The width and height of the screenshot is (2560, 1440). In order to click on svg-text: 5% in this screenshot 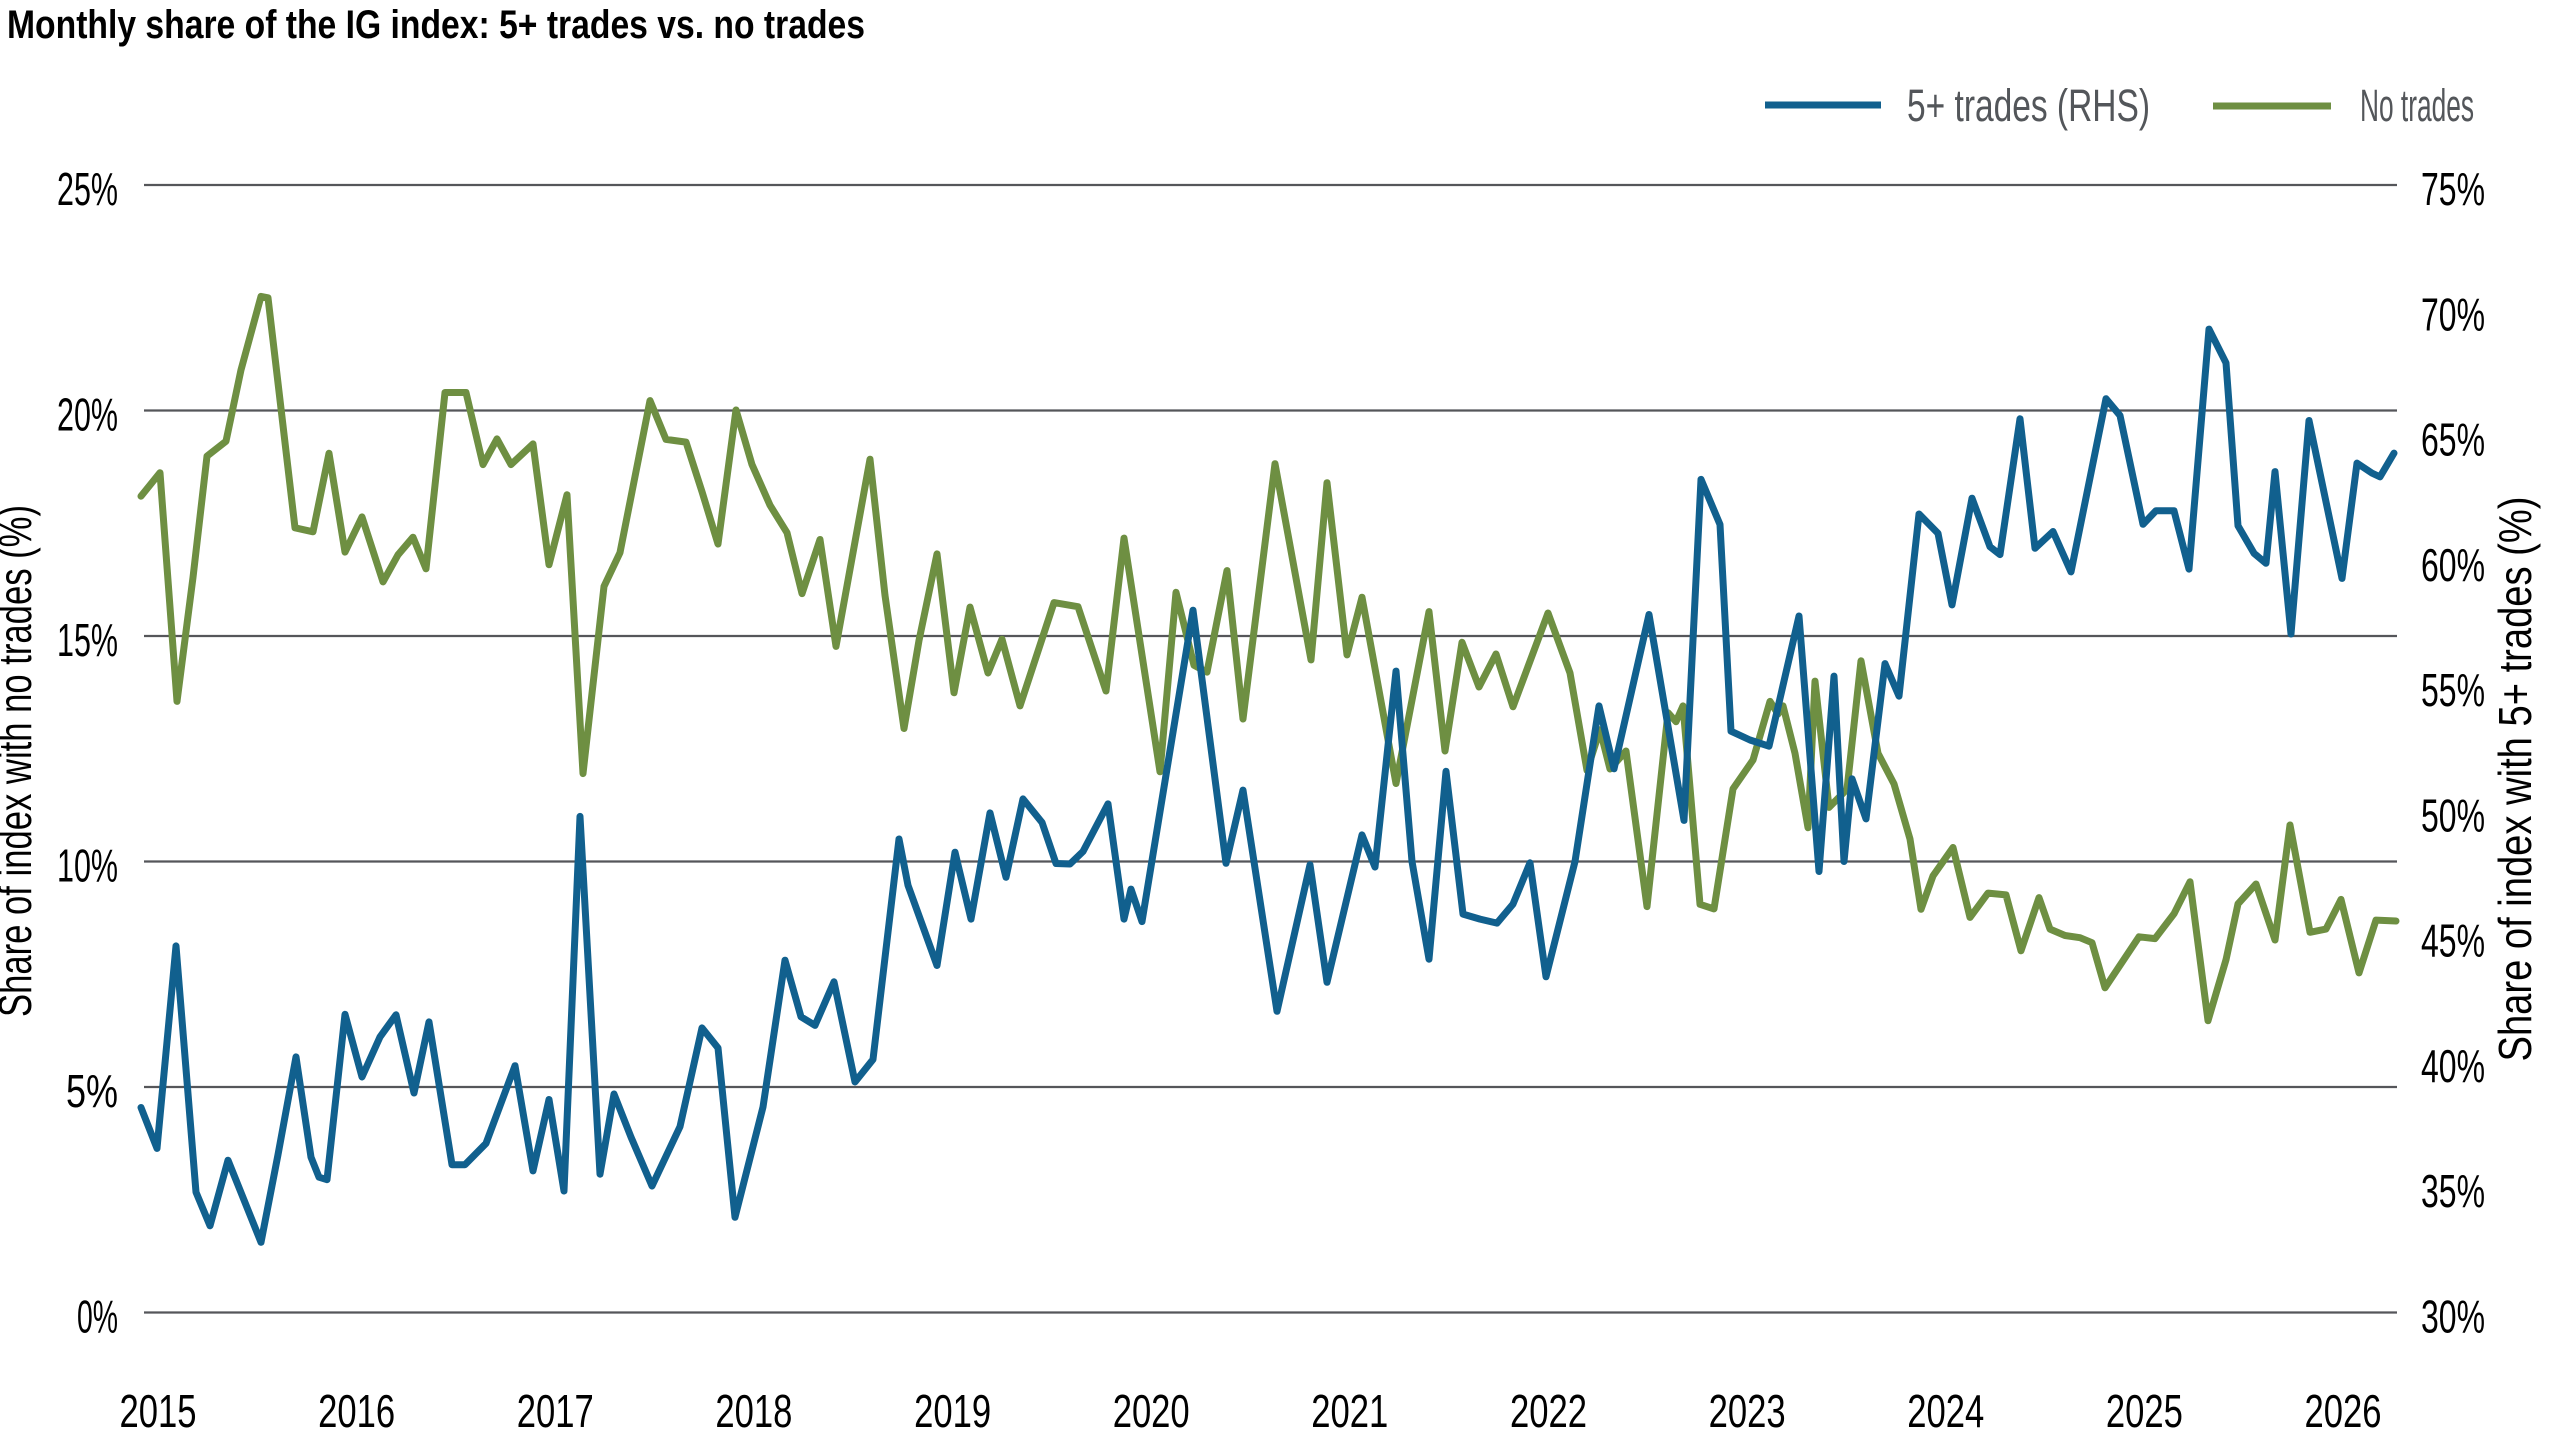, I will do `click(92, 1091)`.